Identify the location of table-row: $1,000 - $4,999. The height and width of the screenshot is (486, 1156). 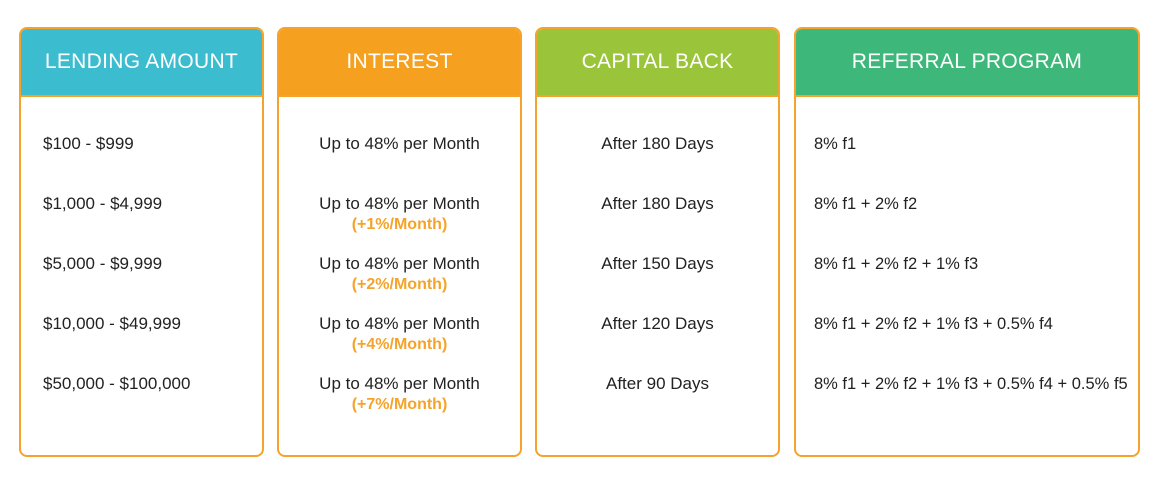
(141, 204).